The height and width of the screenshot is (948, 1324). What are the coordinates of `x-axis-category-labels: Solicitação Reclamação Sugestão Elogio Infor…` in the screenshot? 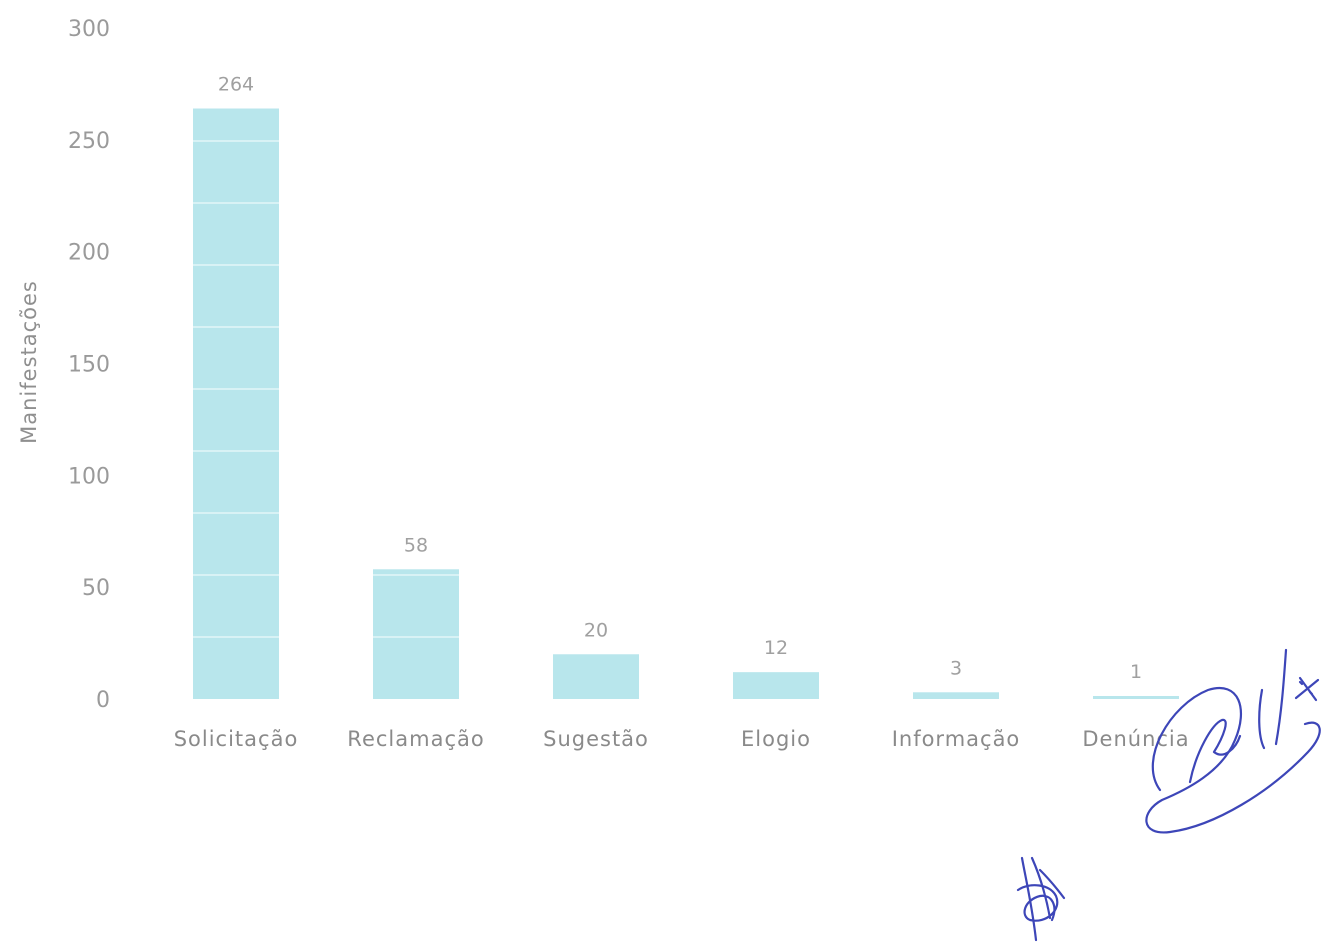 It's located at (681, 739).